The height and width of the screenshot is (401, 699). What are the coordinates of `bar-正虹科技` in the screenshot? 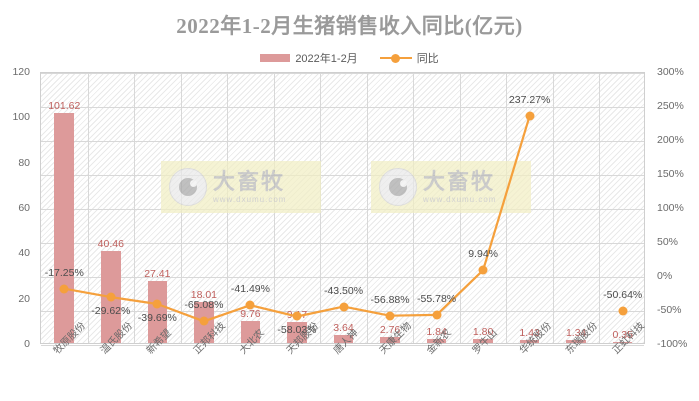 It's located at (622, 342).